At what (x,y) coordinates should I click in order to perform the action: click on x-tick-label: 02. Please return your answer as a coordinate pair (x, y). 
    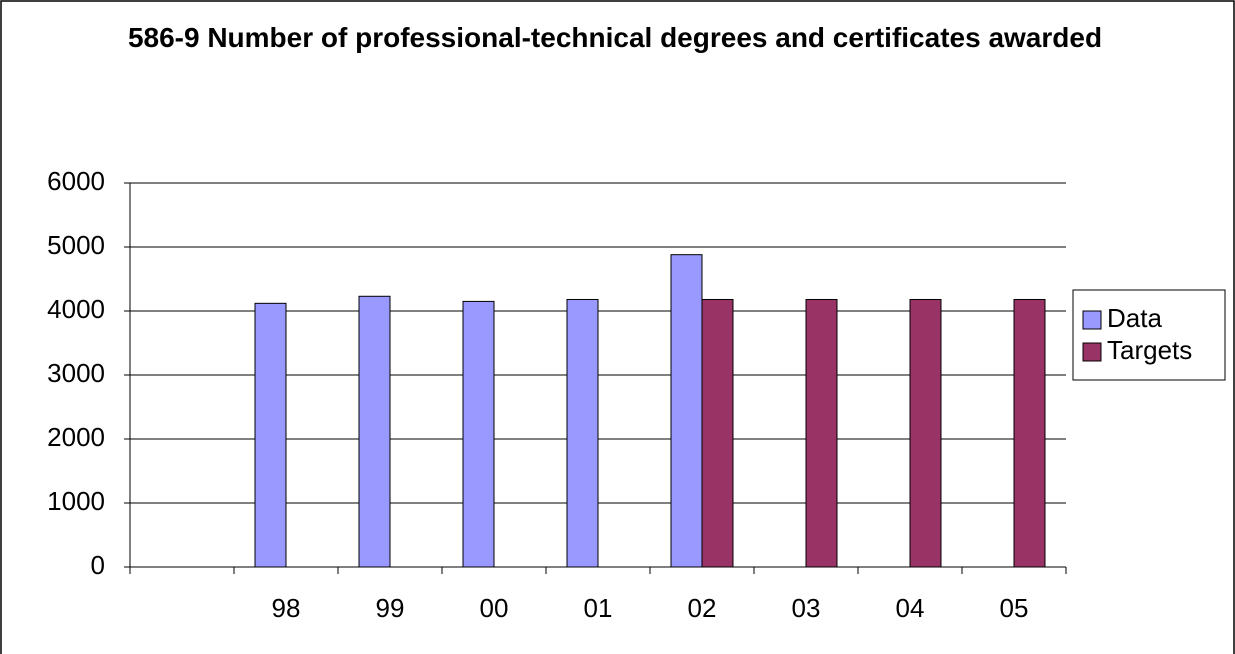
    Looking at the image, I should click on (702, 608).